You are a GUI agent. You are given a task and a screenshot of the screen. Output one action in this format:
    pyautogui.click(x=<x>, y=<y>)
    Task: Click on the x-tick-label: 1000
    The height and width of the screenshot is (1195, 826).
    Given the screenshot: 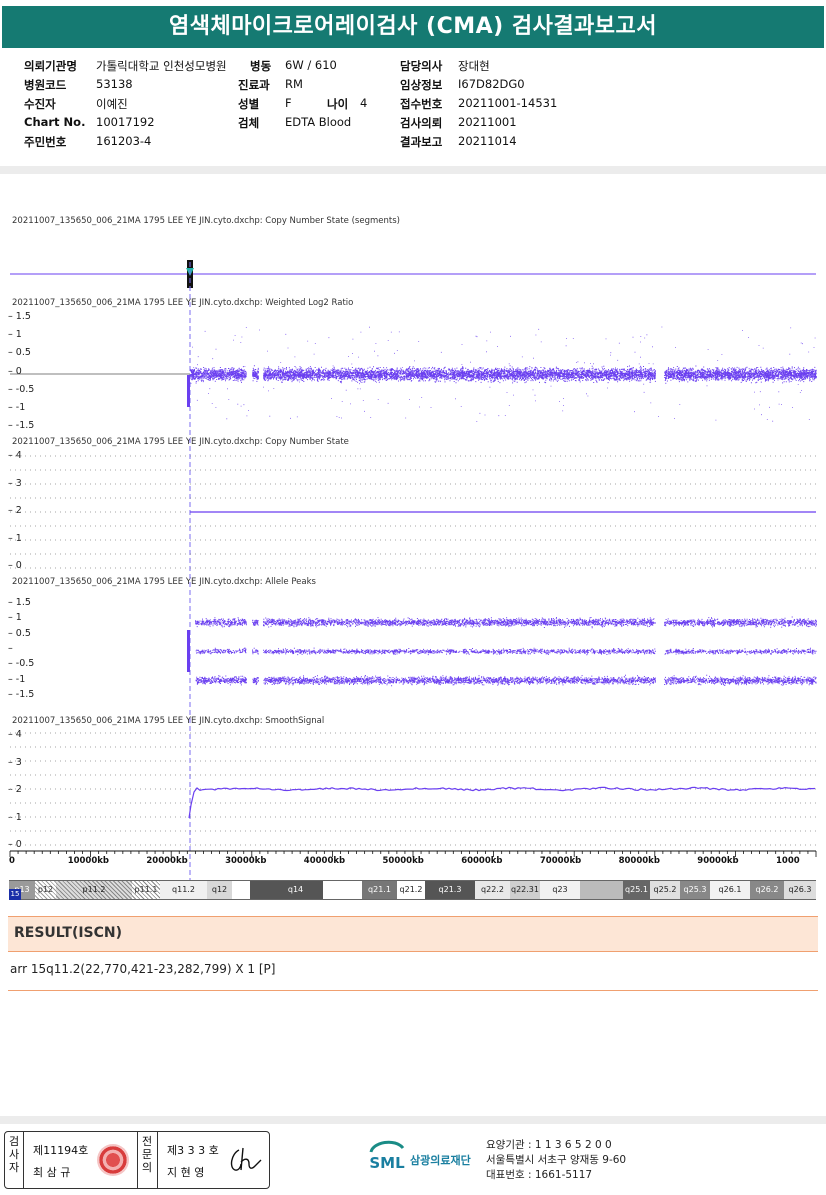 What is the action you would take?
    pyautogui.click(x=788, y=861)
    